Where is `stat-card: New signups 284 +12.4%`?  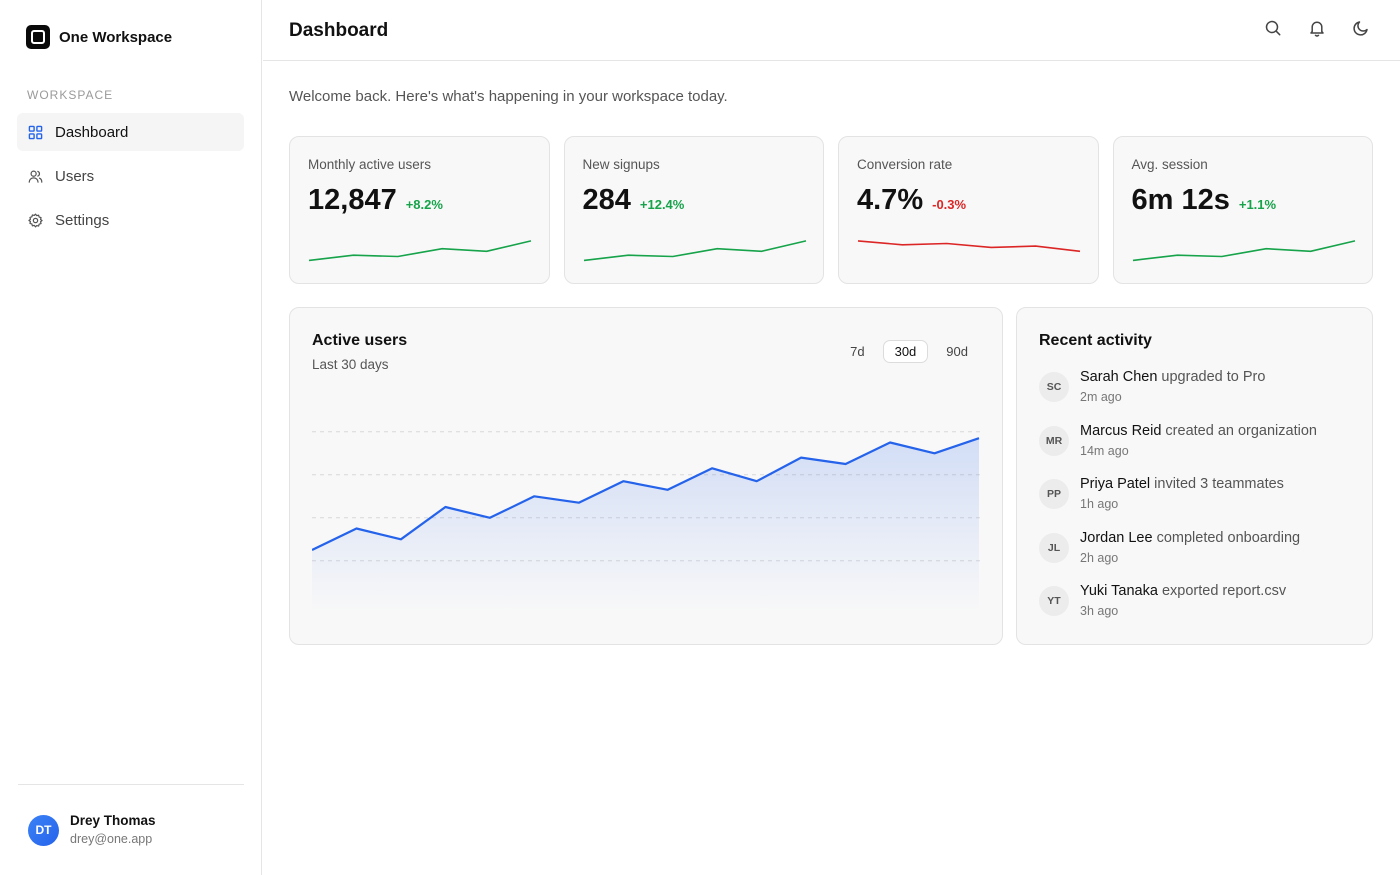
stat-card: New signups 284 +12.4% is located at coordinates (693, 210).